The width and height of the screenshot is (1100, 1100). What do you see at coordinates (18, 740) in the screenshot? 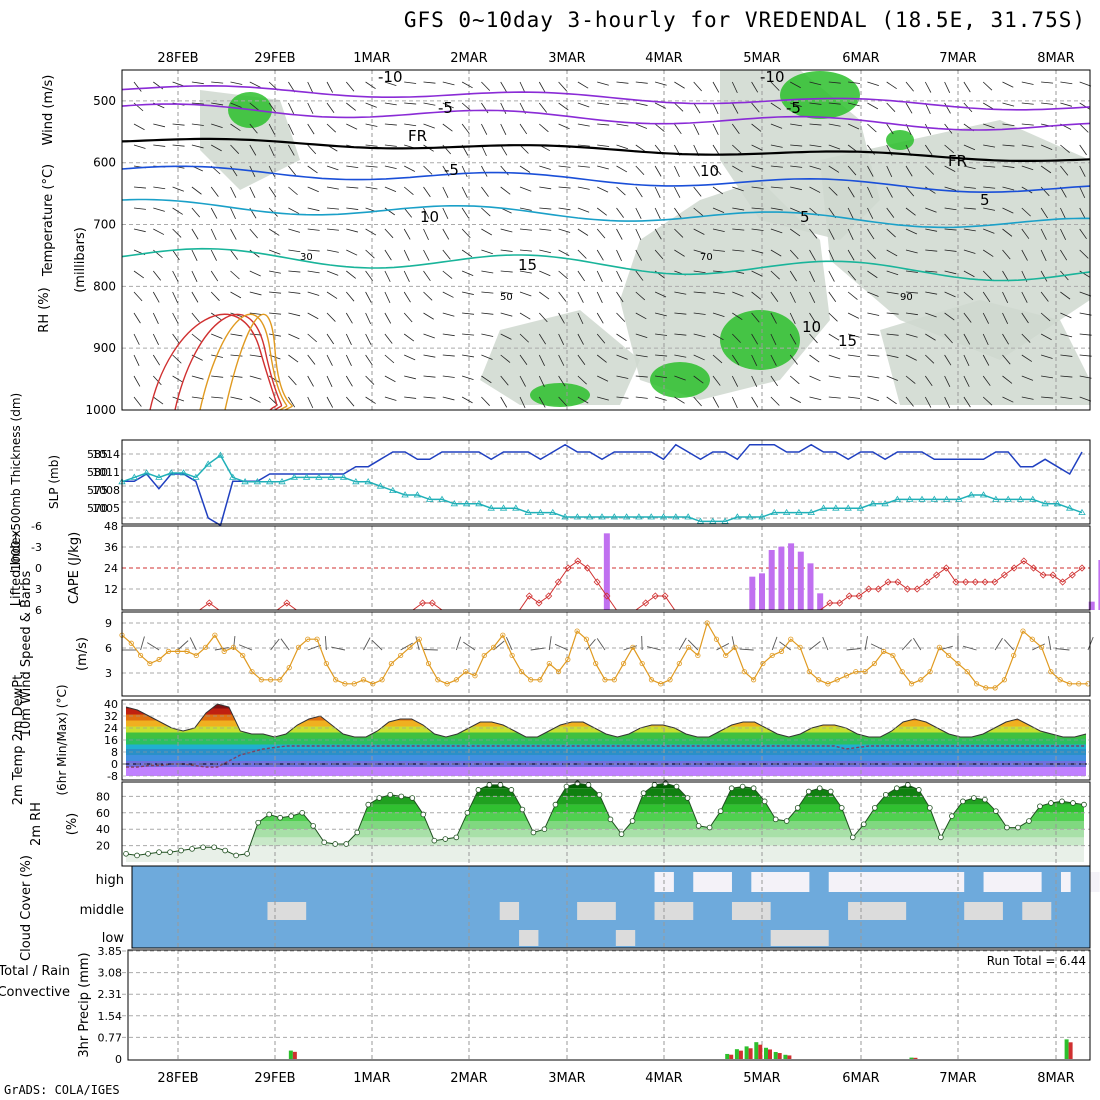
I see `temp-label: 2m Temp 2m DewPt` at bounding box center [18, 740].